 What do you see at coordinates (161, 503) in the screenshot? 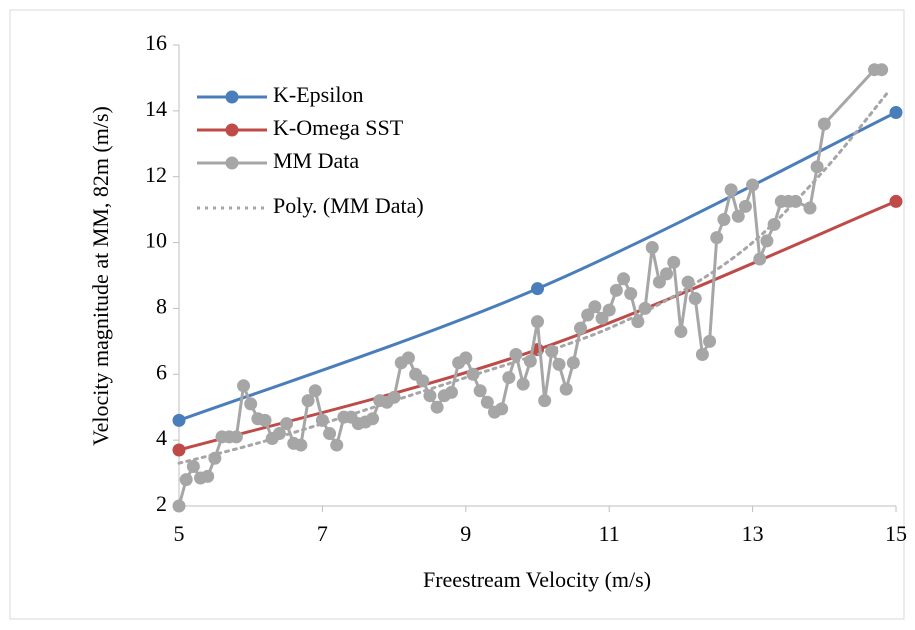
I see `y-tick-label: 2` at bounding box center [161, 503].